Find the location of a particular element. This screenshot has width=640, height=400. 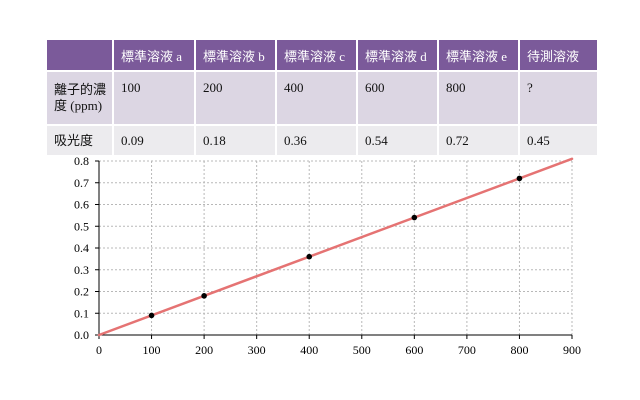

y-tick-label: 0.5 is located at coordinates (81, 226).